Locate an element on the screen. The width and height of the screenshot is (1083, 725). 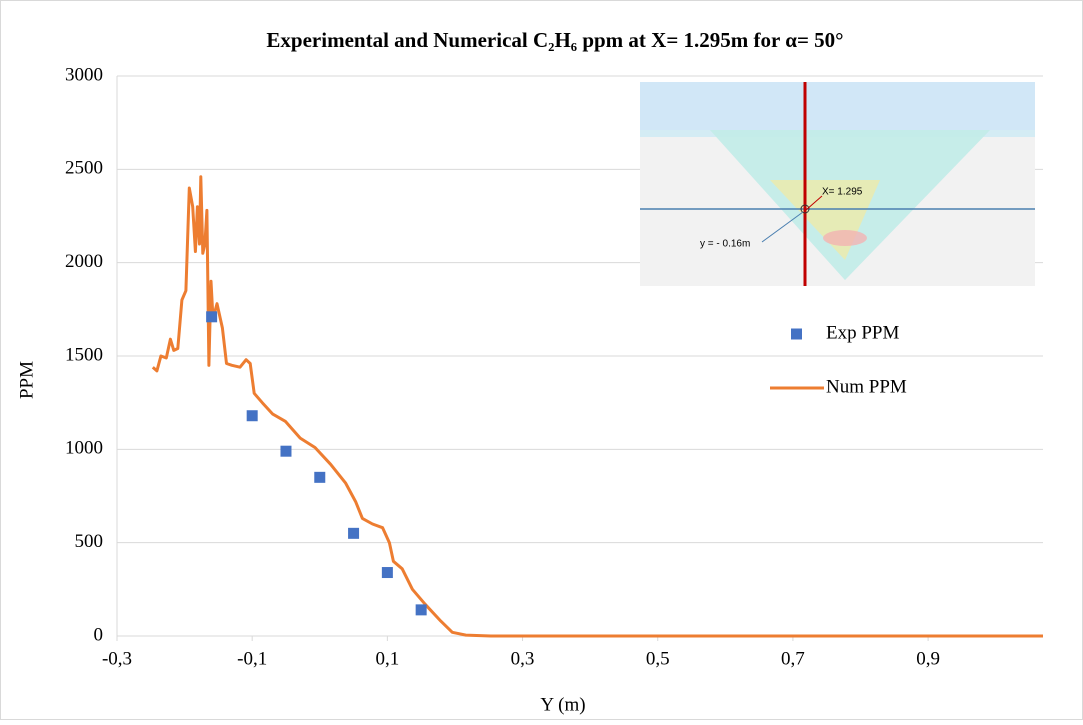
x-axis-title: Y (m) is located at coordinates (562, 704).